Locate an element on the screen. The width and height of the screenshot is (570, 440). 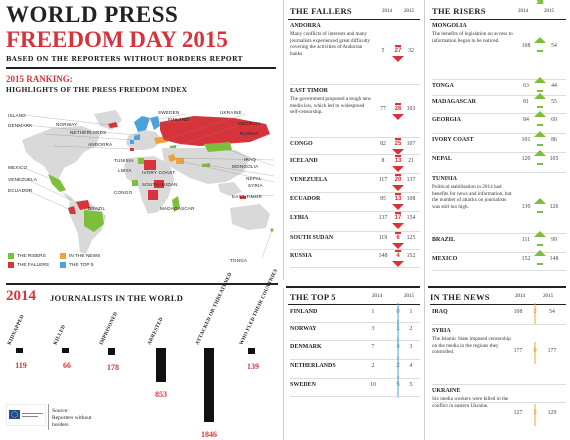
row-country: IRAQ is located at coordinates (440, 312).